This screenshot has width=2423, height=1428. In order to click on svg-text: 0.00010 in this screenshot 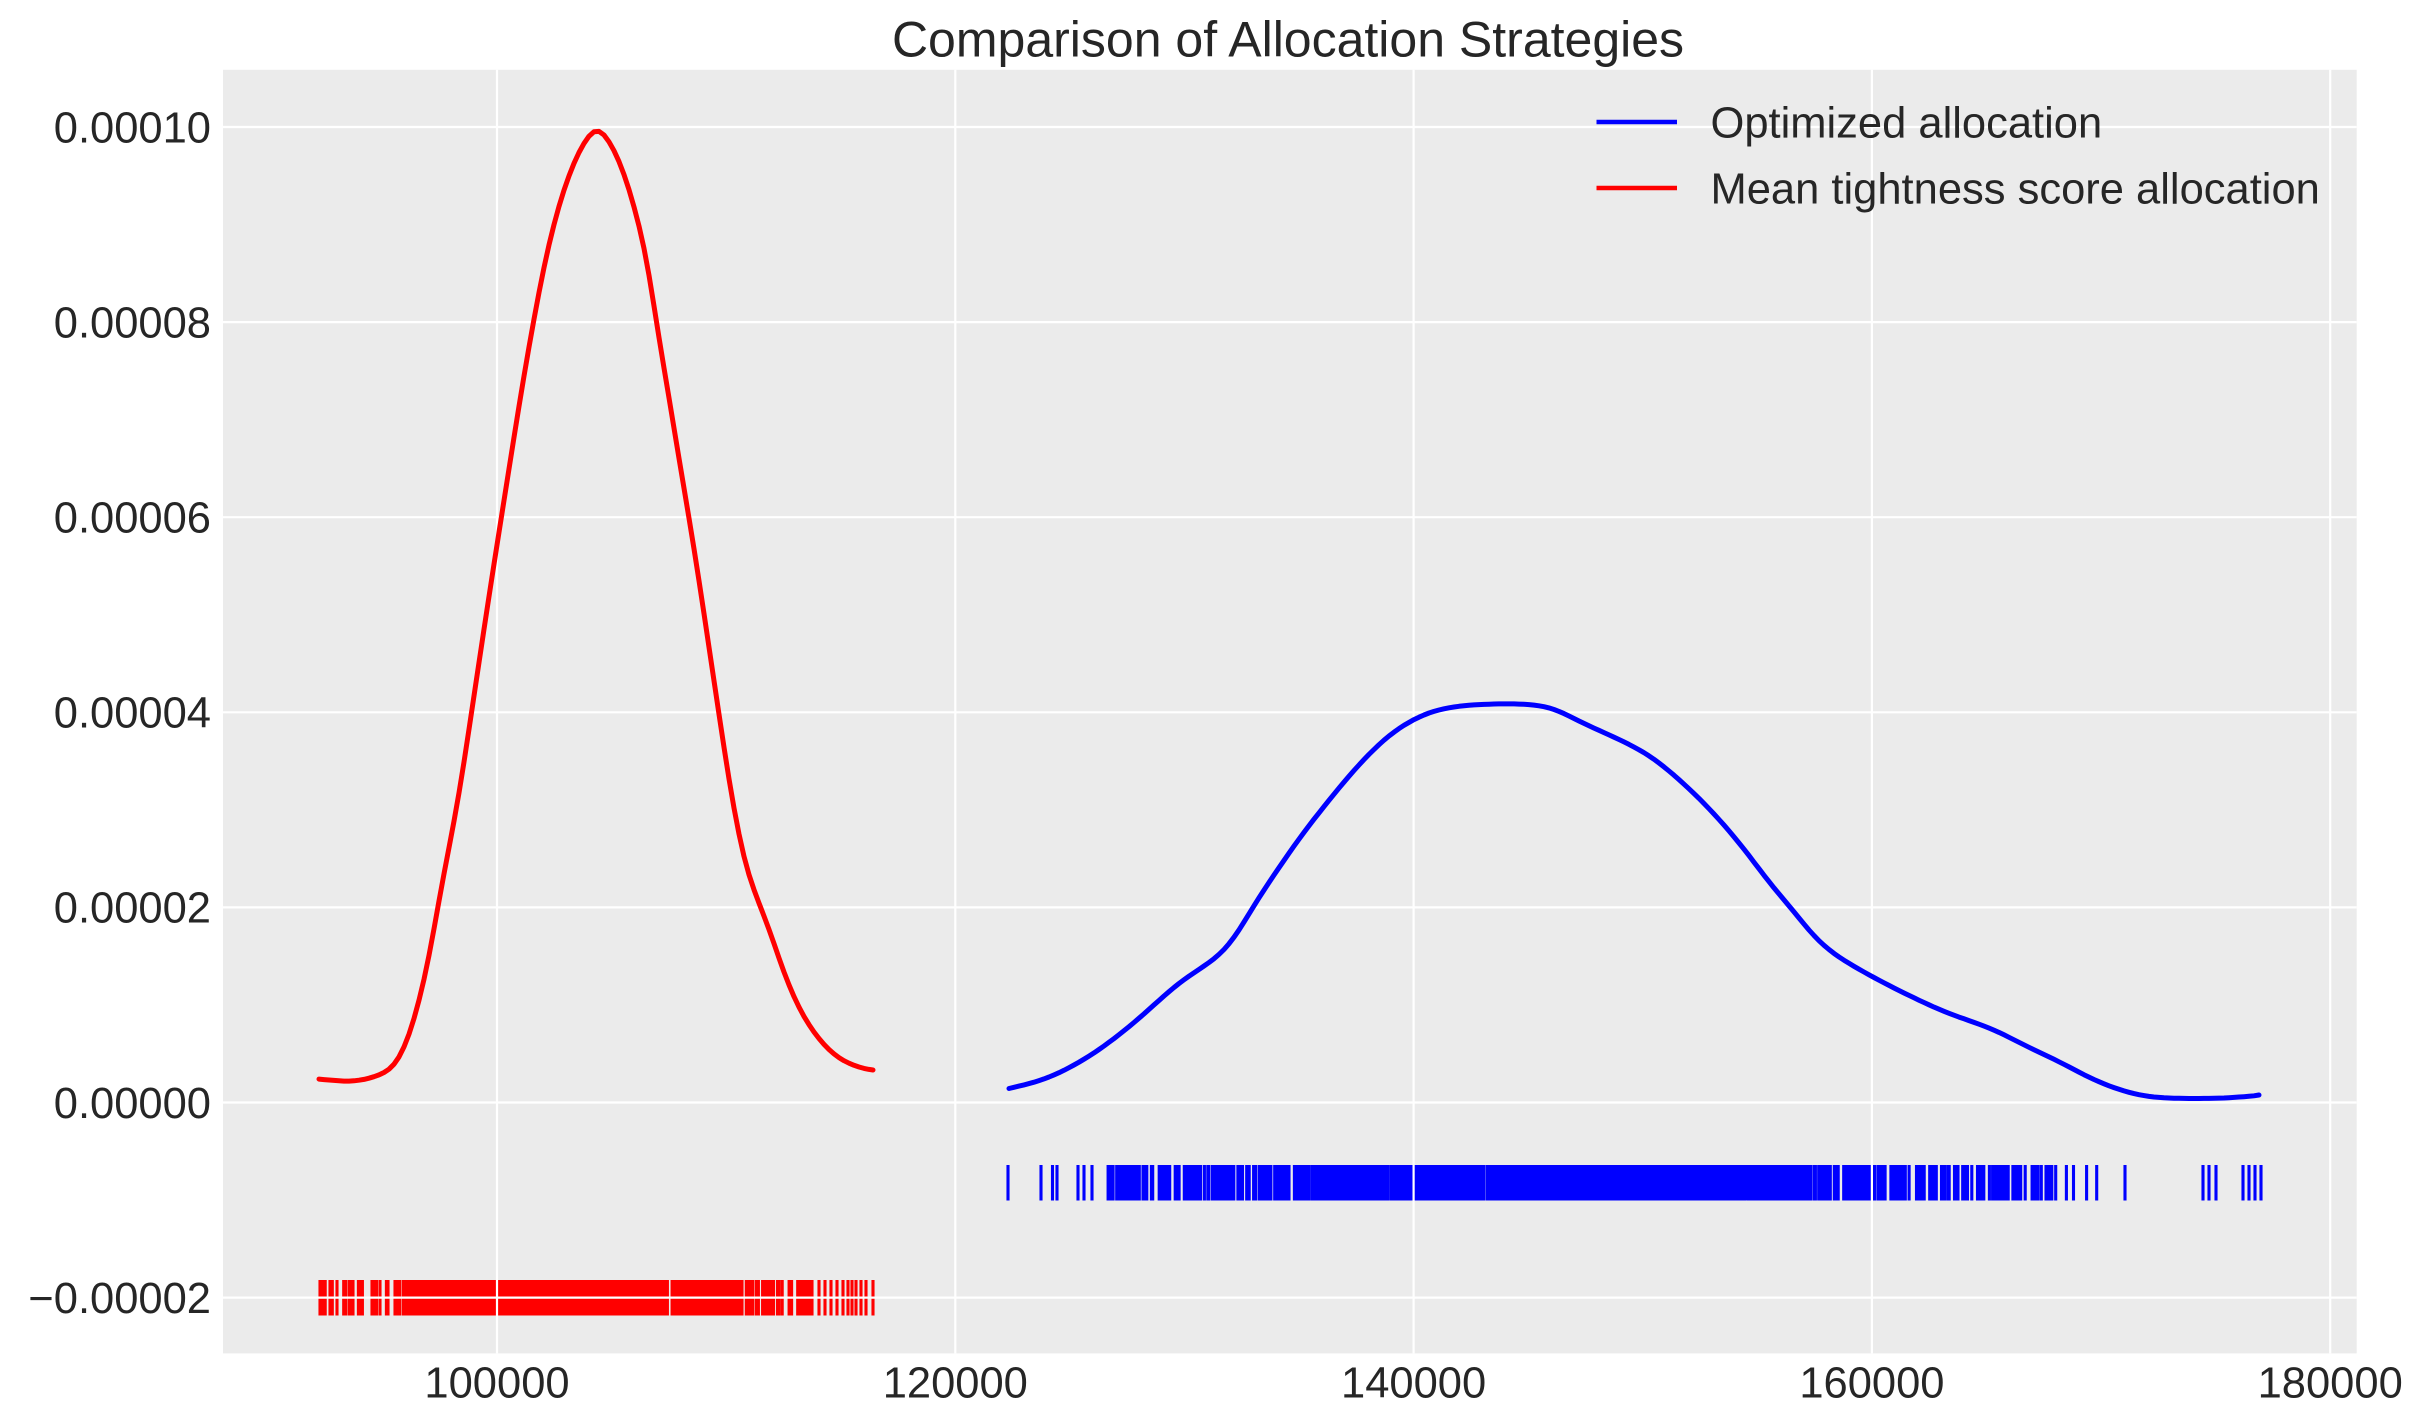, I will do `click(132, 128)`.